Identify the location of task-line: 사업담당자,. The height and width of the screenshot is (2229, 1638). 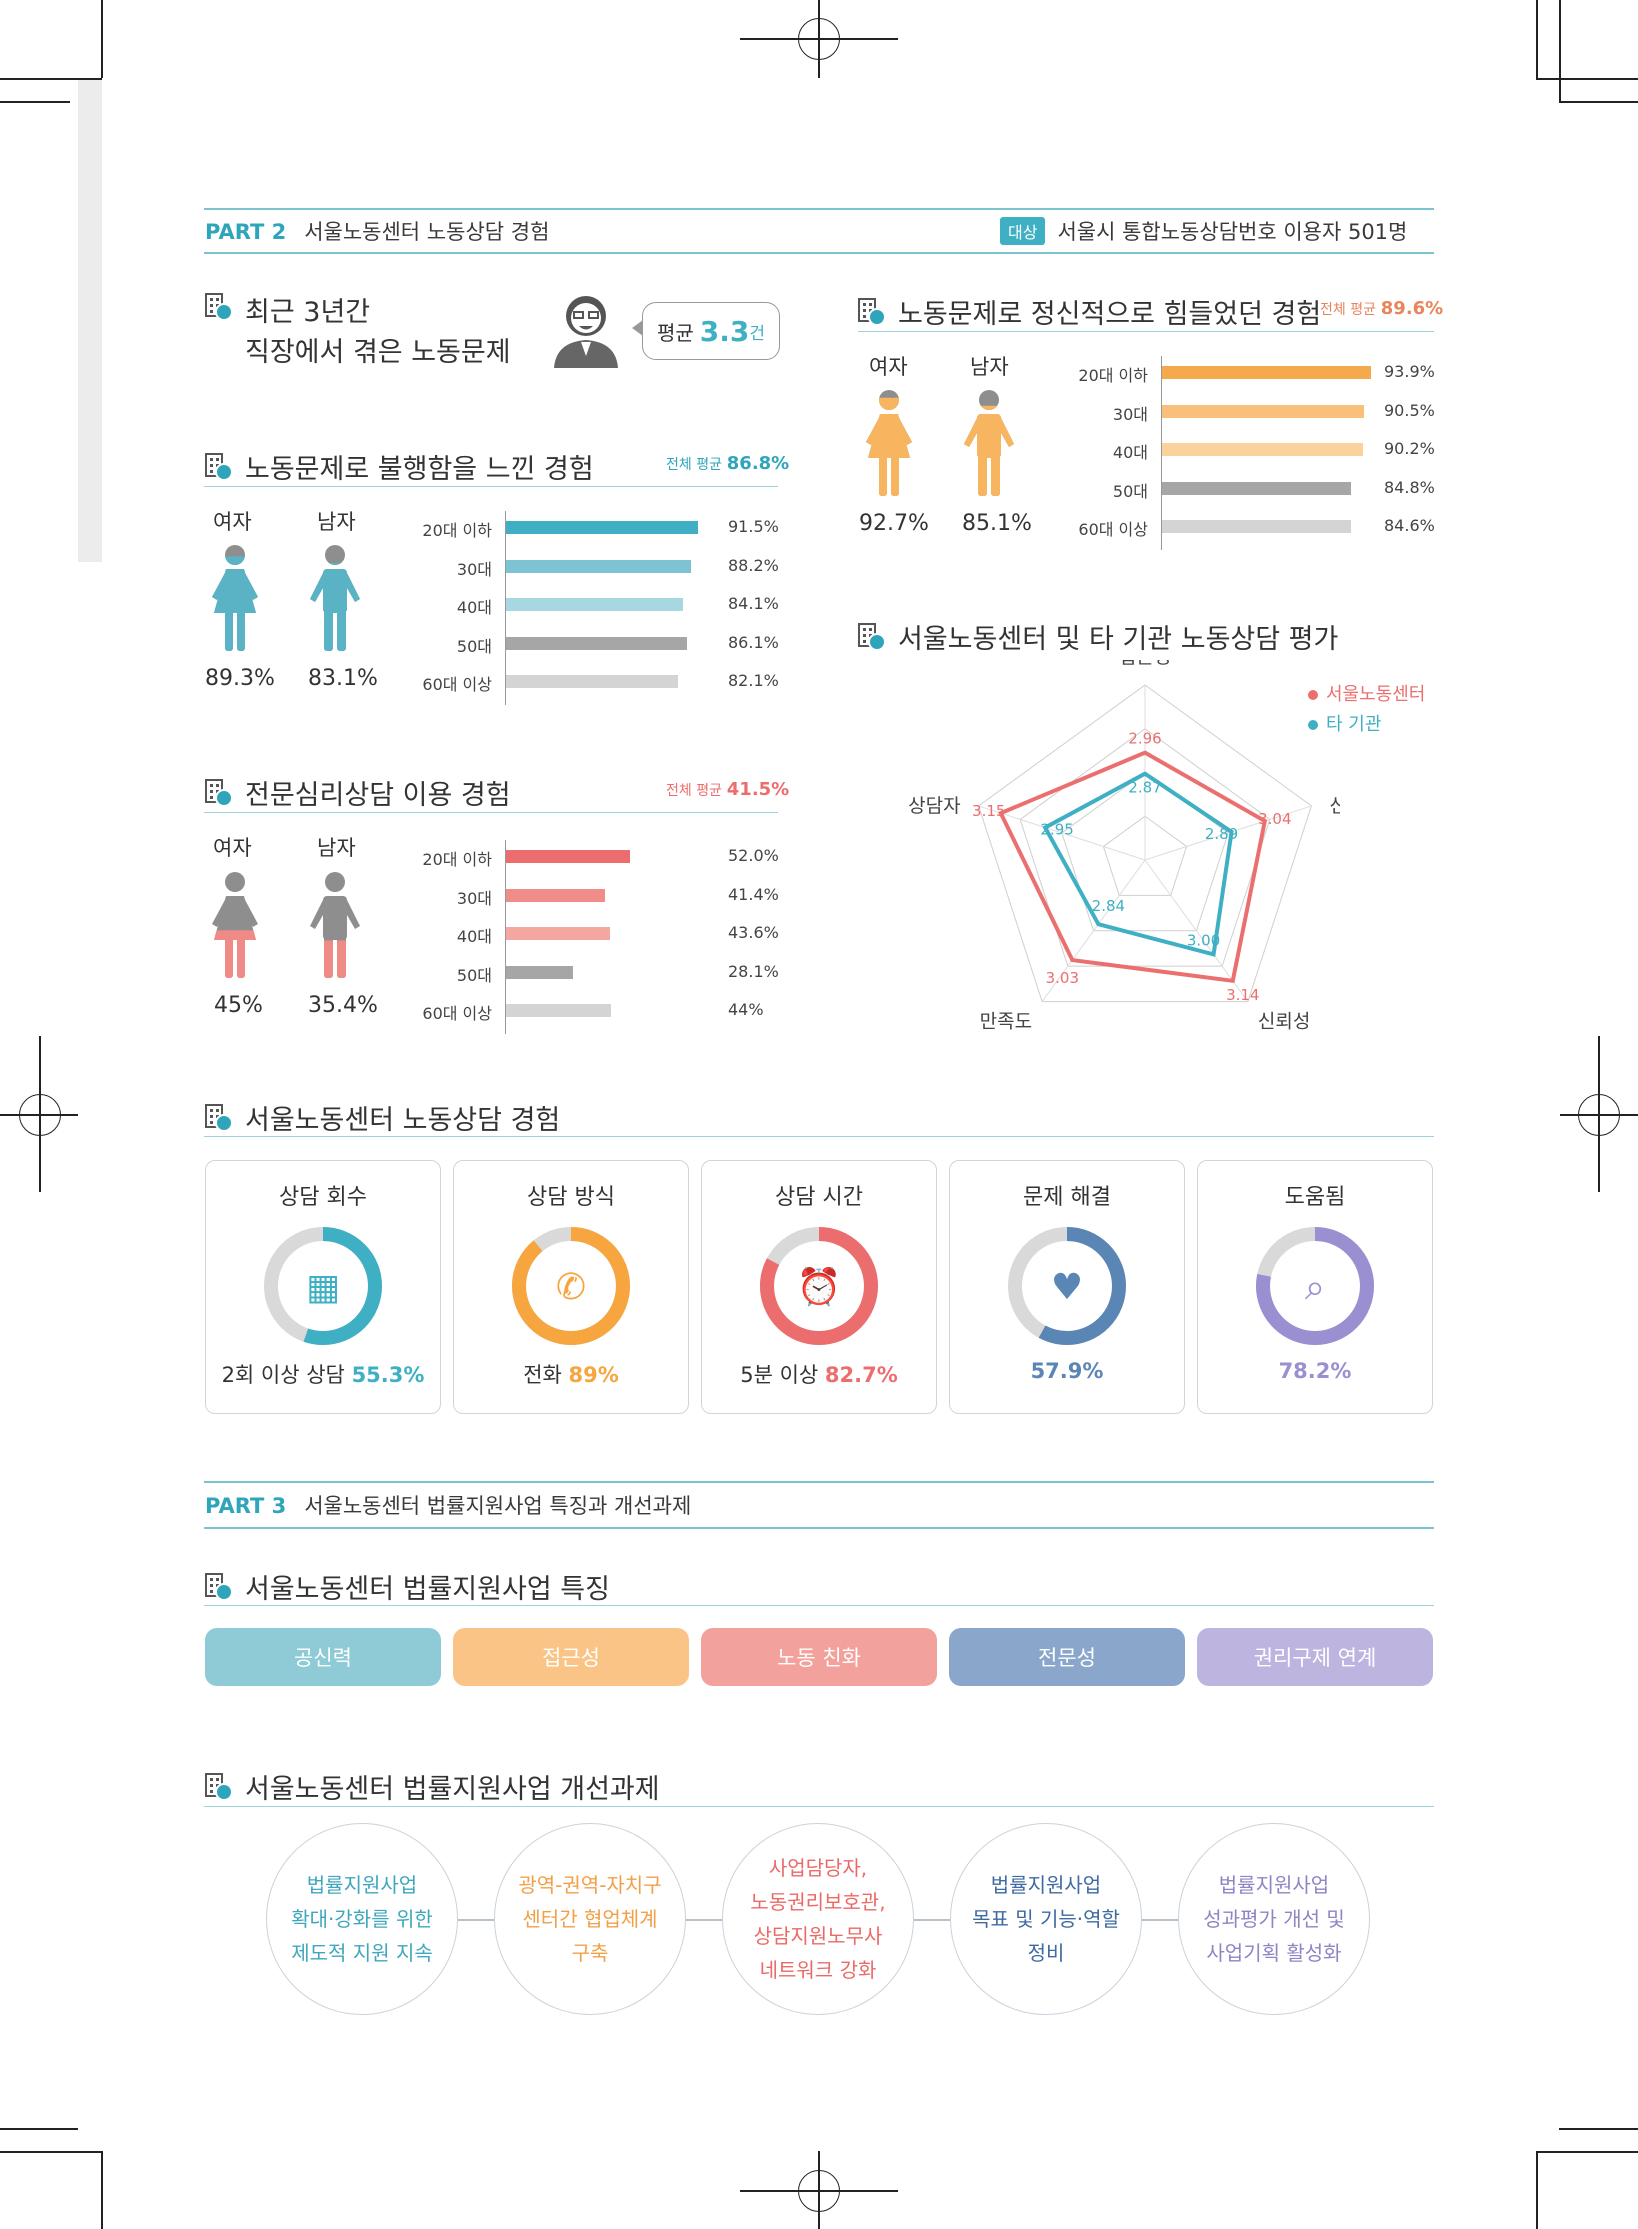
(818, 1868).